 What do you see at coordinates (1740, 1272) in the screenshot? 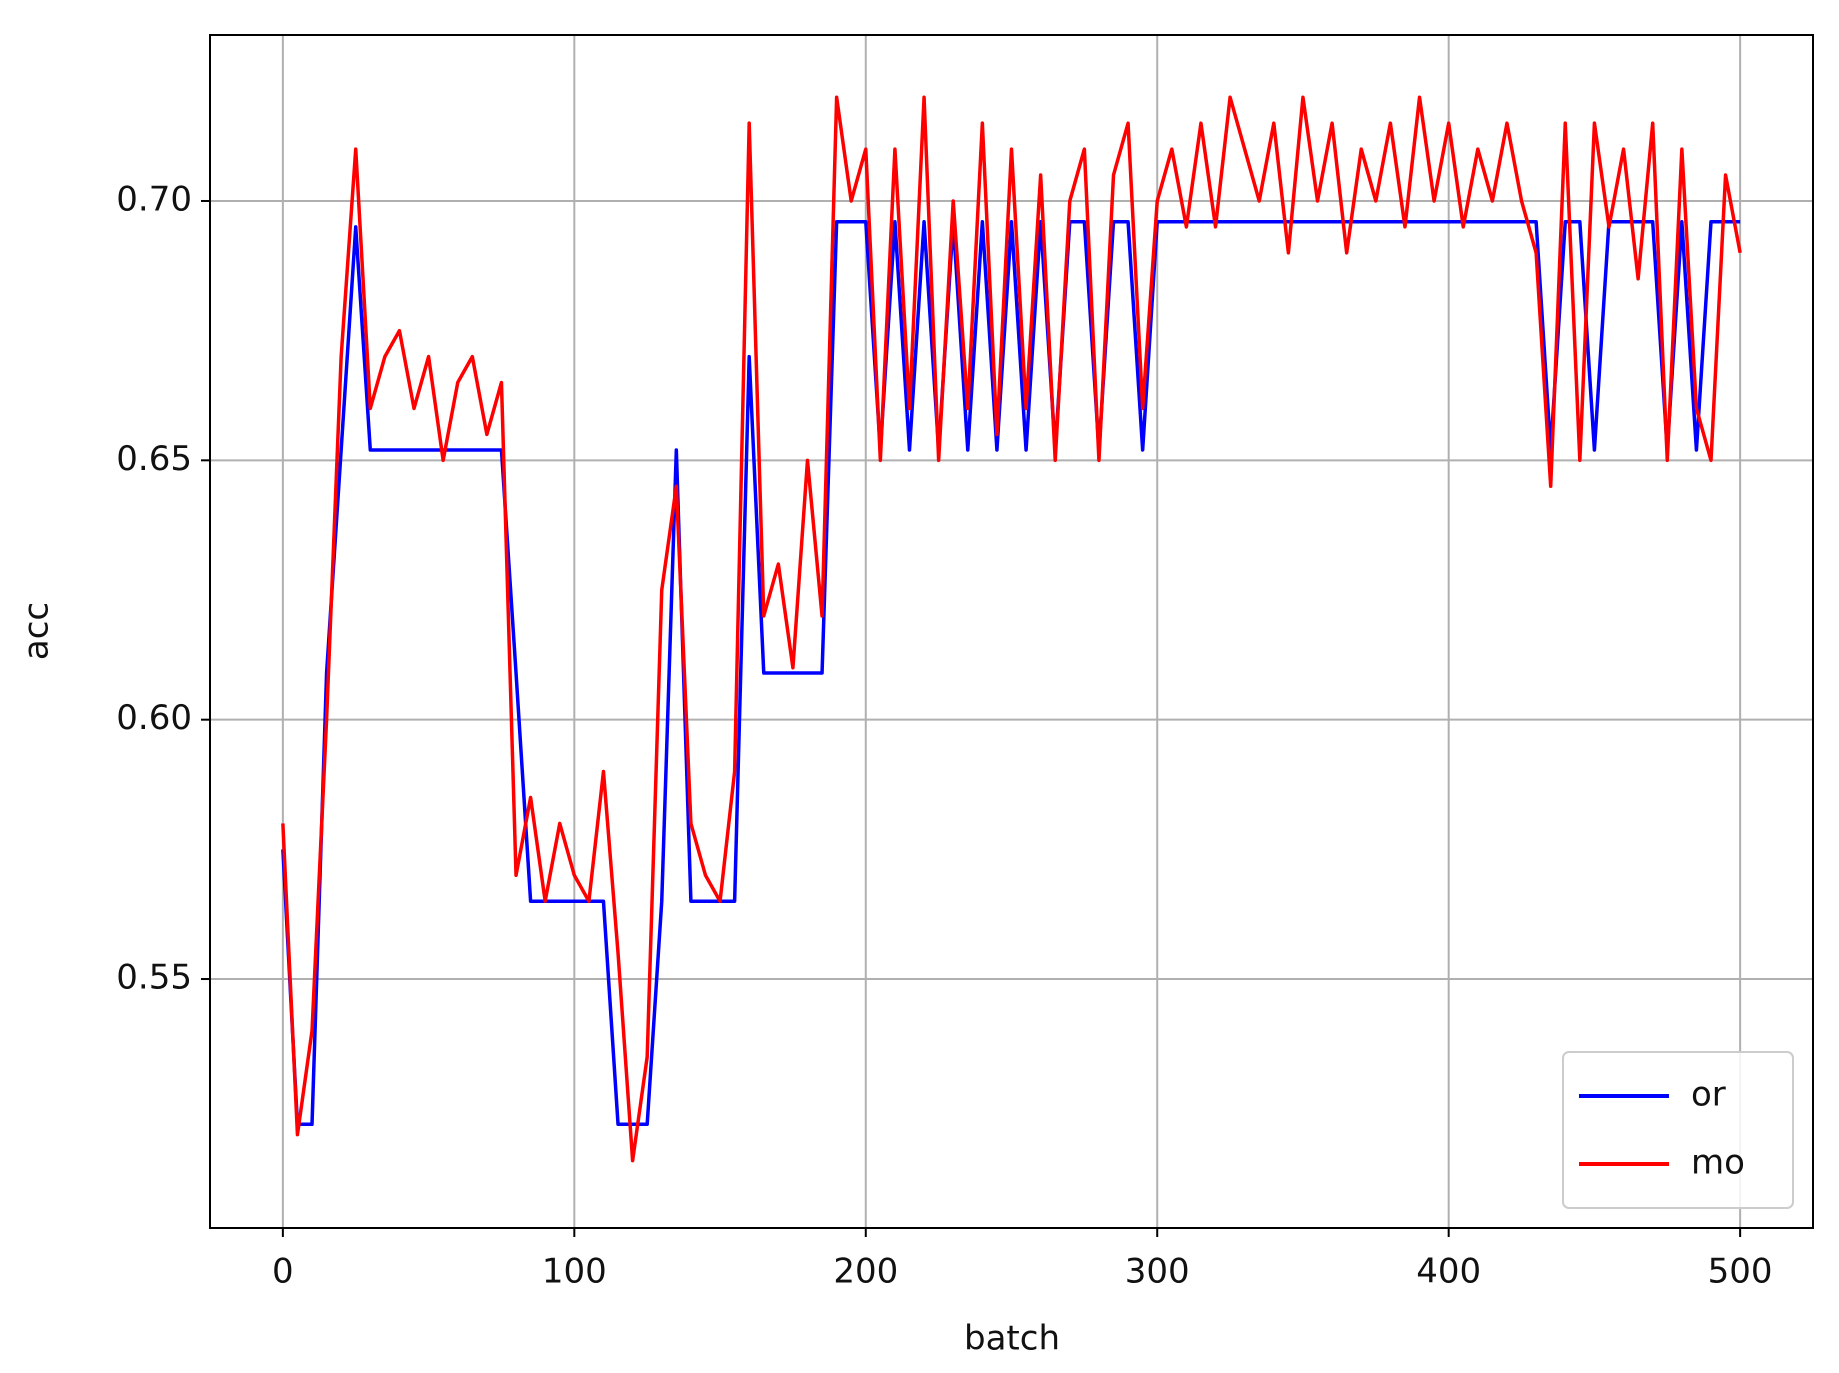
I see `x-tick-label: 500` at bounding box center [1740, 1272].